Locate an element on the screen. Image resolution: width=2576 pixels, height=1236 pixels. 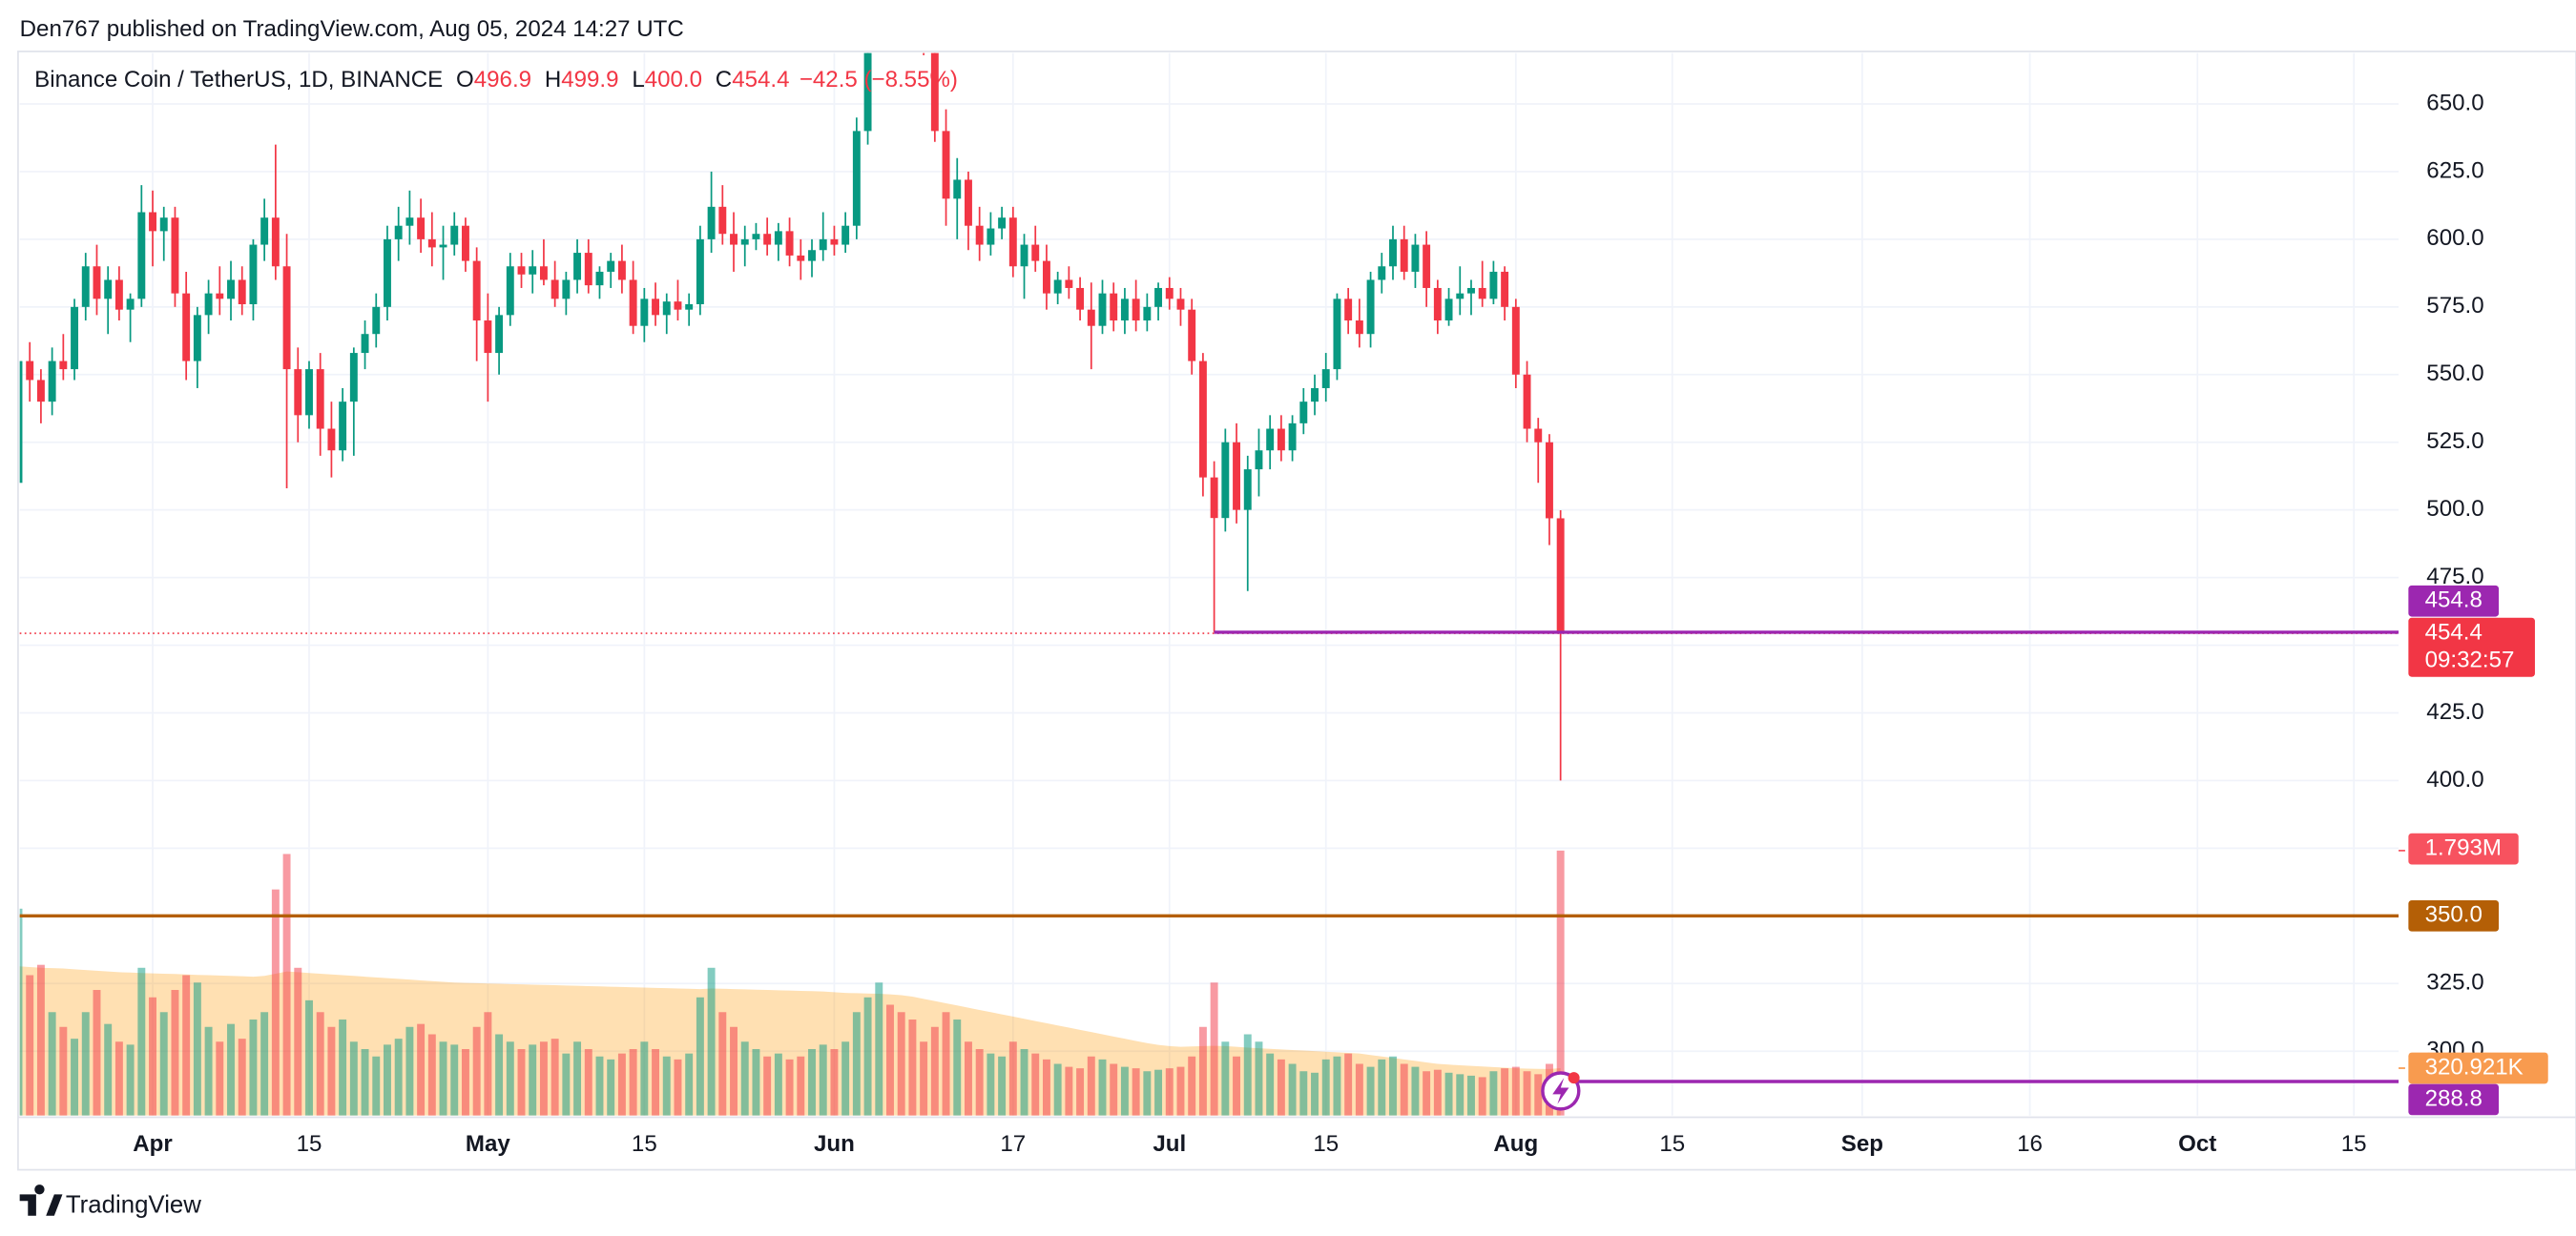
x-tick-label: Aug is located at coordinates (1515, 1144).